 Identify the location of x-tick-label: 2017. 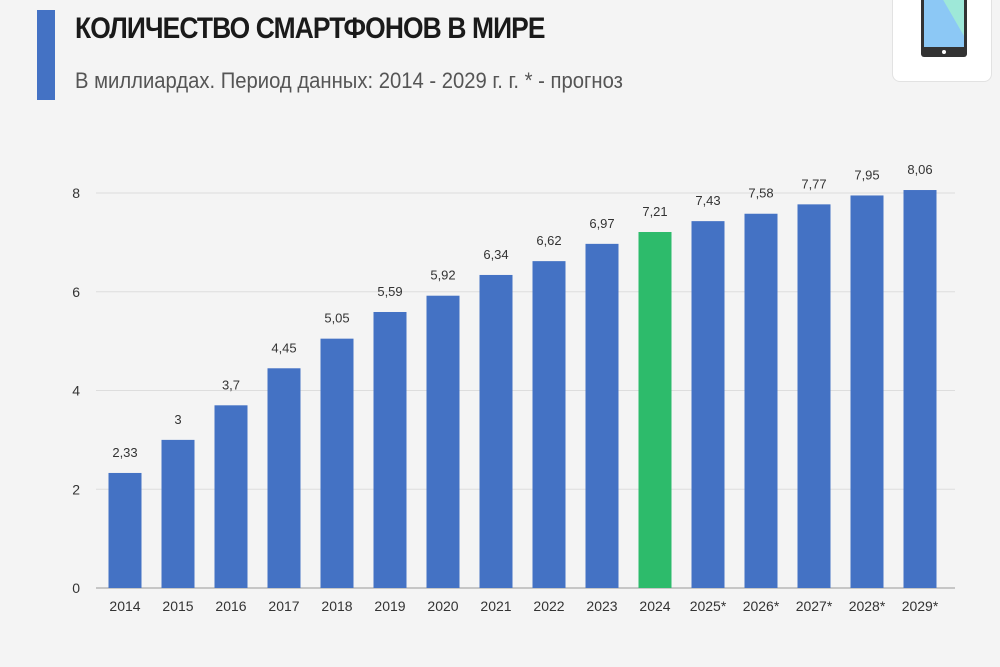
(283, 606).